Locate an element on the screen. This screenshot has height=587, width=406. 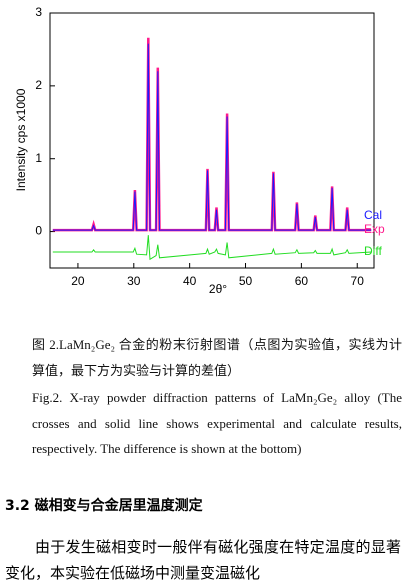
x-tick-label: 30 is located at coordinates (134, 281).